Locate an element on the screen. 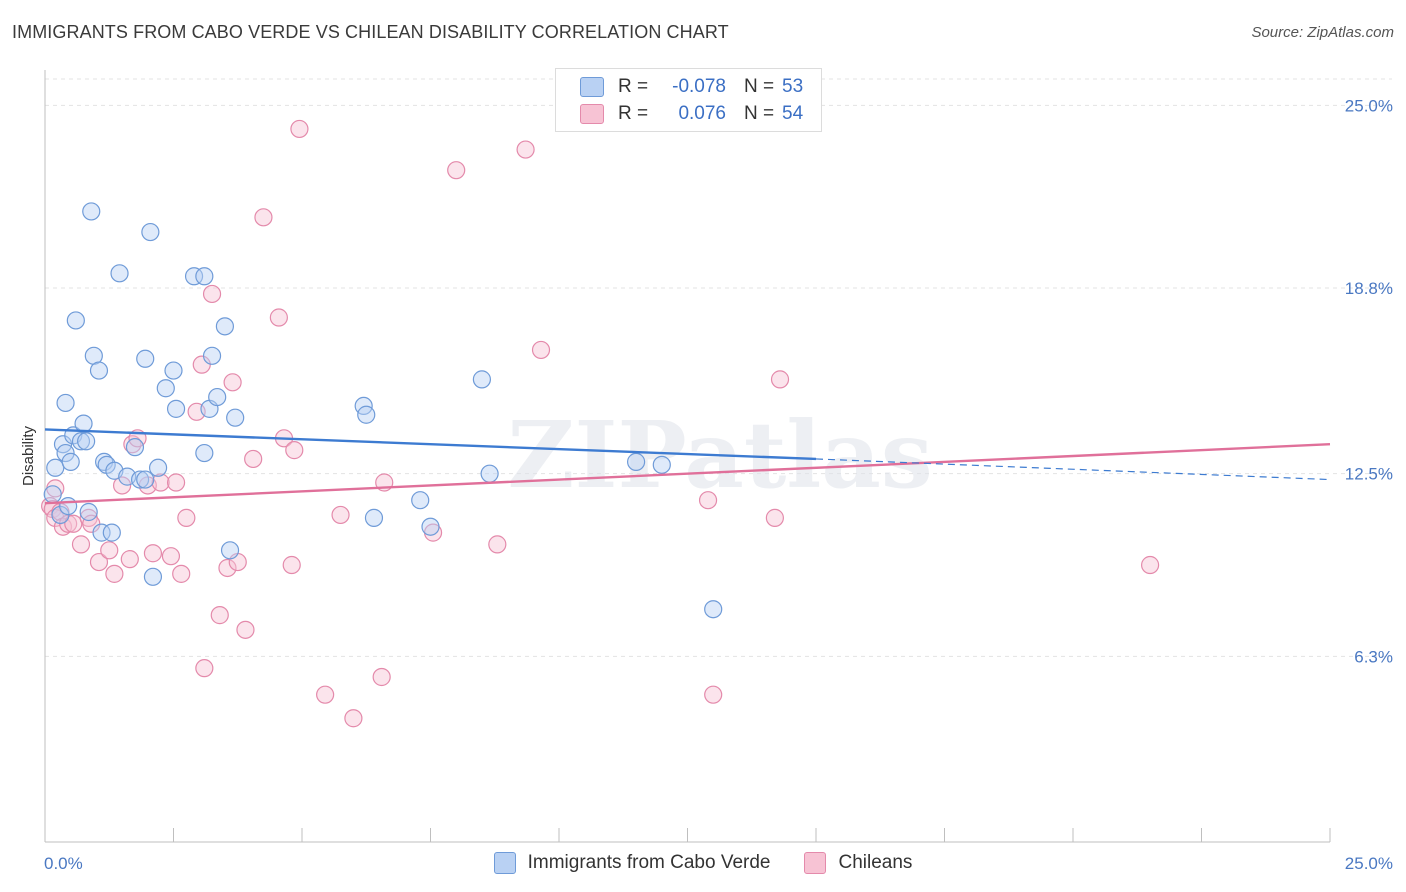 The height and width of the screenshot is (892, 1406). r-value: 0.076 is located at coordinates (702, 113).